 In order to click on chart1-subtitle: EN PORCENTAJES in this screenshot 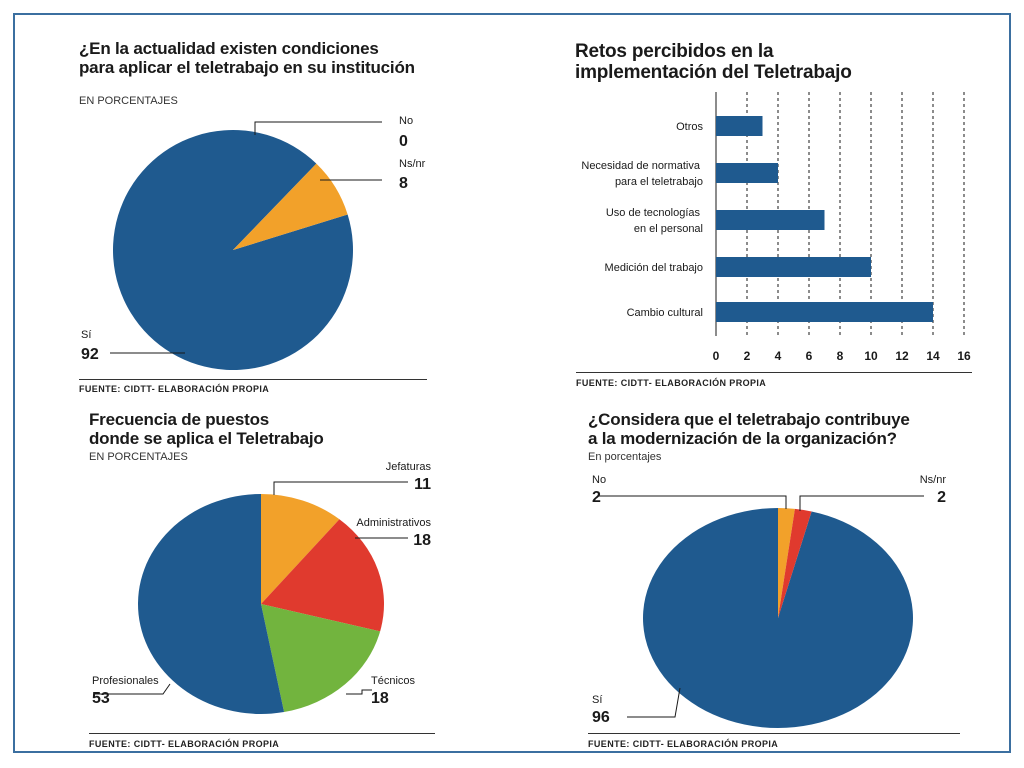, I will do `click(128, 101)`.